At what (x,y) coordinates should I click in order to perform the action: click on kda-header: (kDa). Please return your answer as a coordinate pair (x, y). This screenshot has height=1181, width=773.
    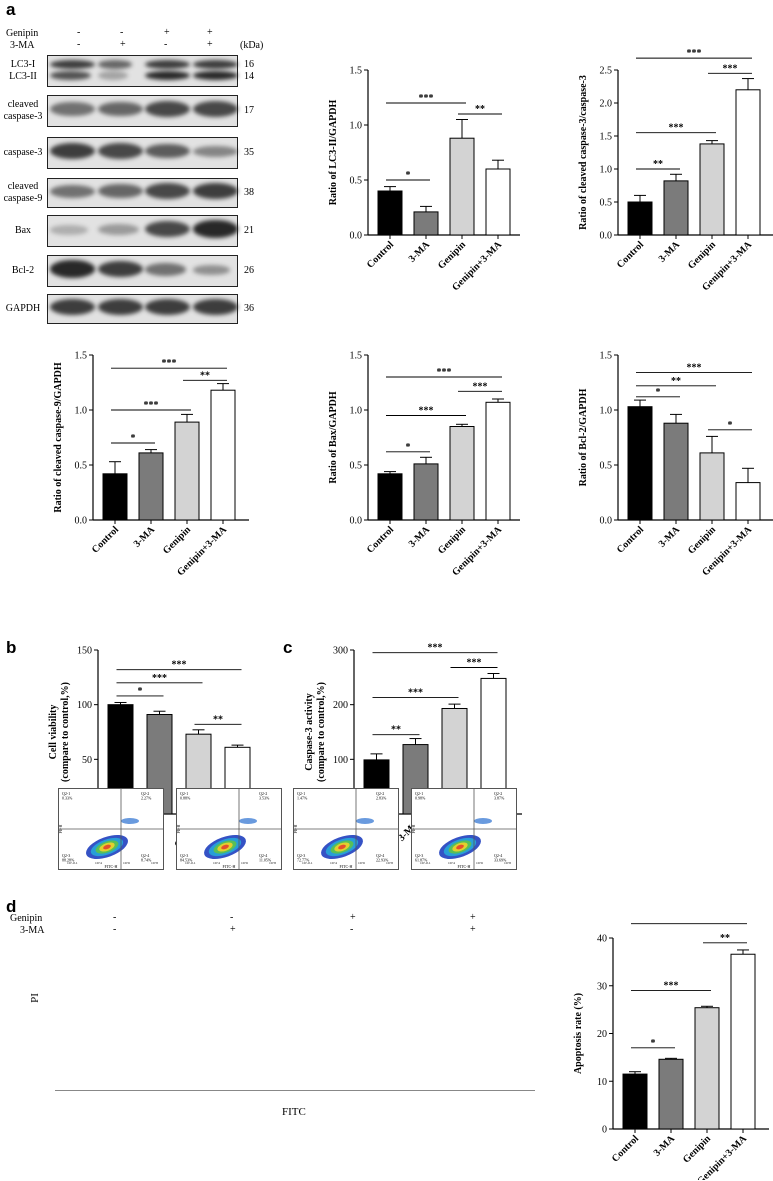
    Looking at the image, I should click on (252, 45).